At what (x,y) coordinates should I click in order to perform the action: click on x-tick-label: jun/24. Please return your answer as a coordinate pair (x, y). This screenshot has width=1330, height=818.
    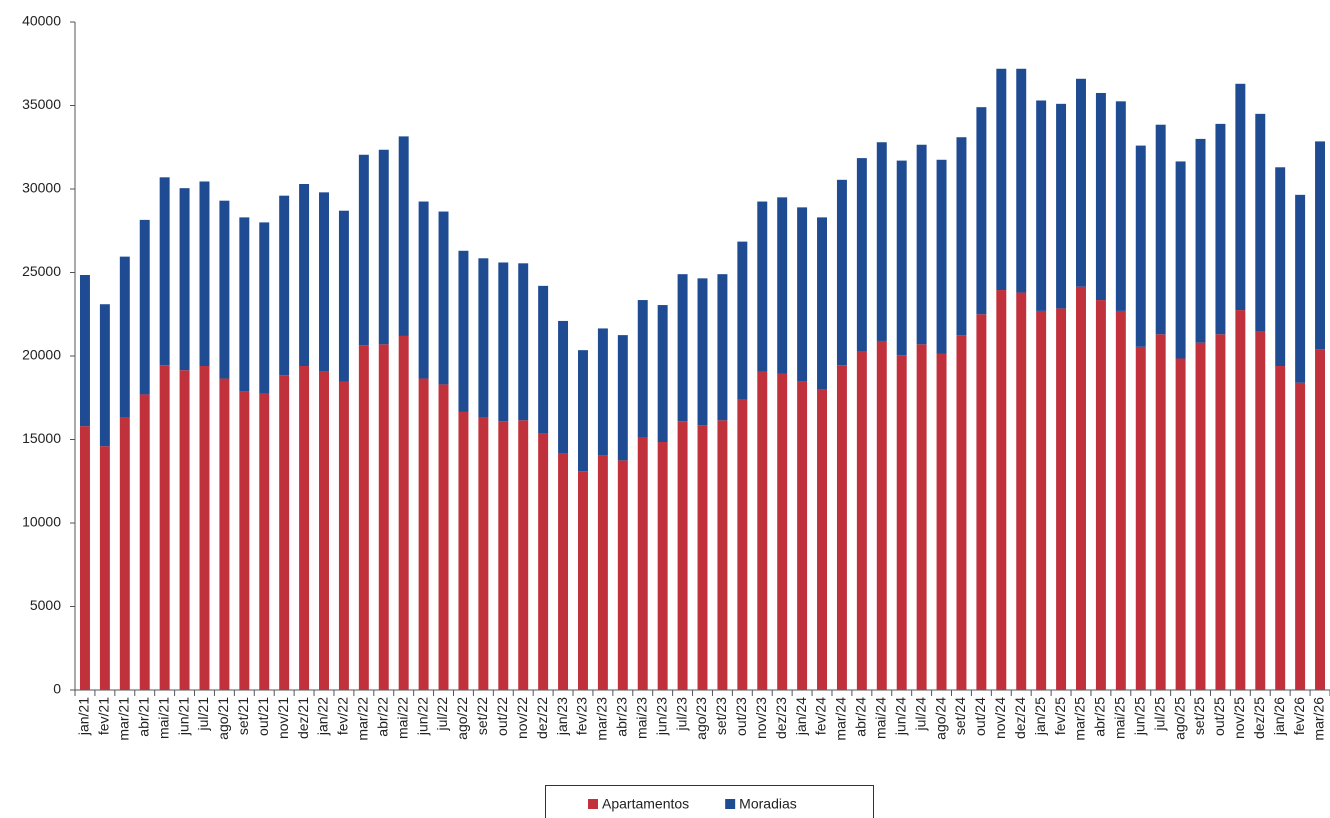
    Looking at the image, I should click on (900, 716).